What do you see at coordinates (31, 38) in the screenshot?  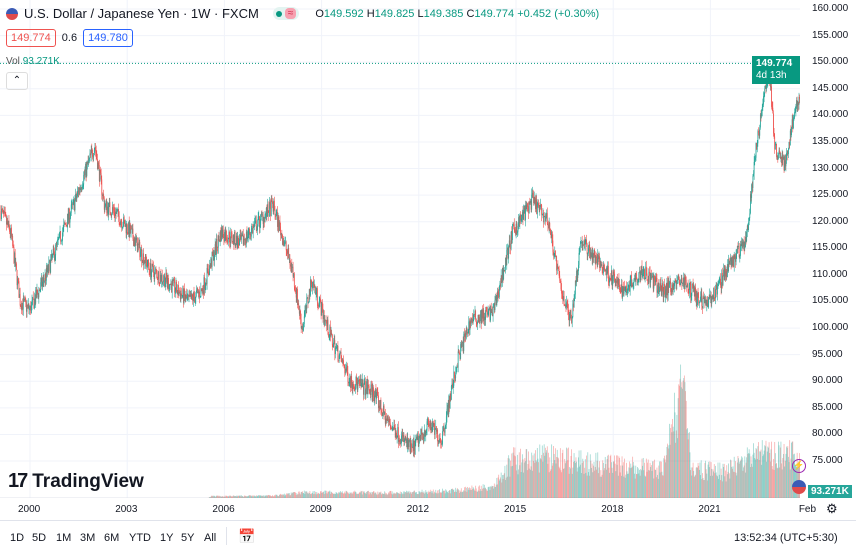 I see `sell-button: 149.774` at bounding box center [31, 38].